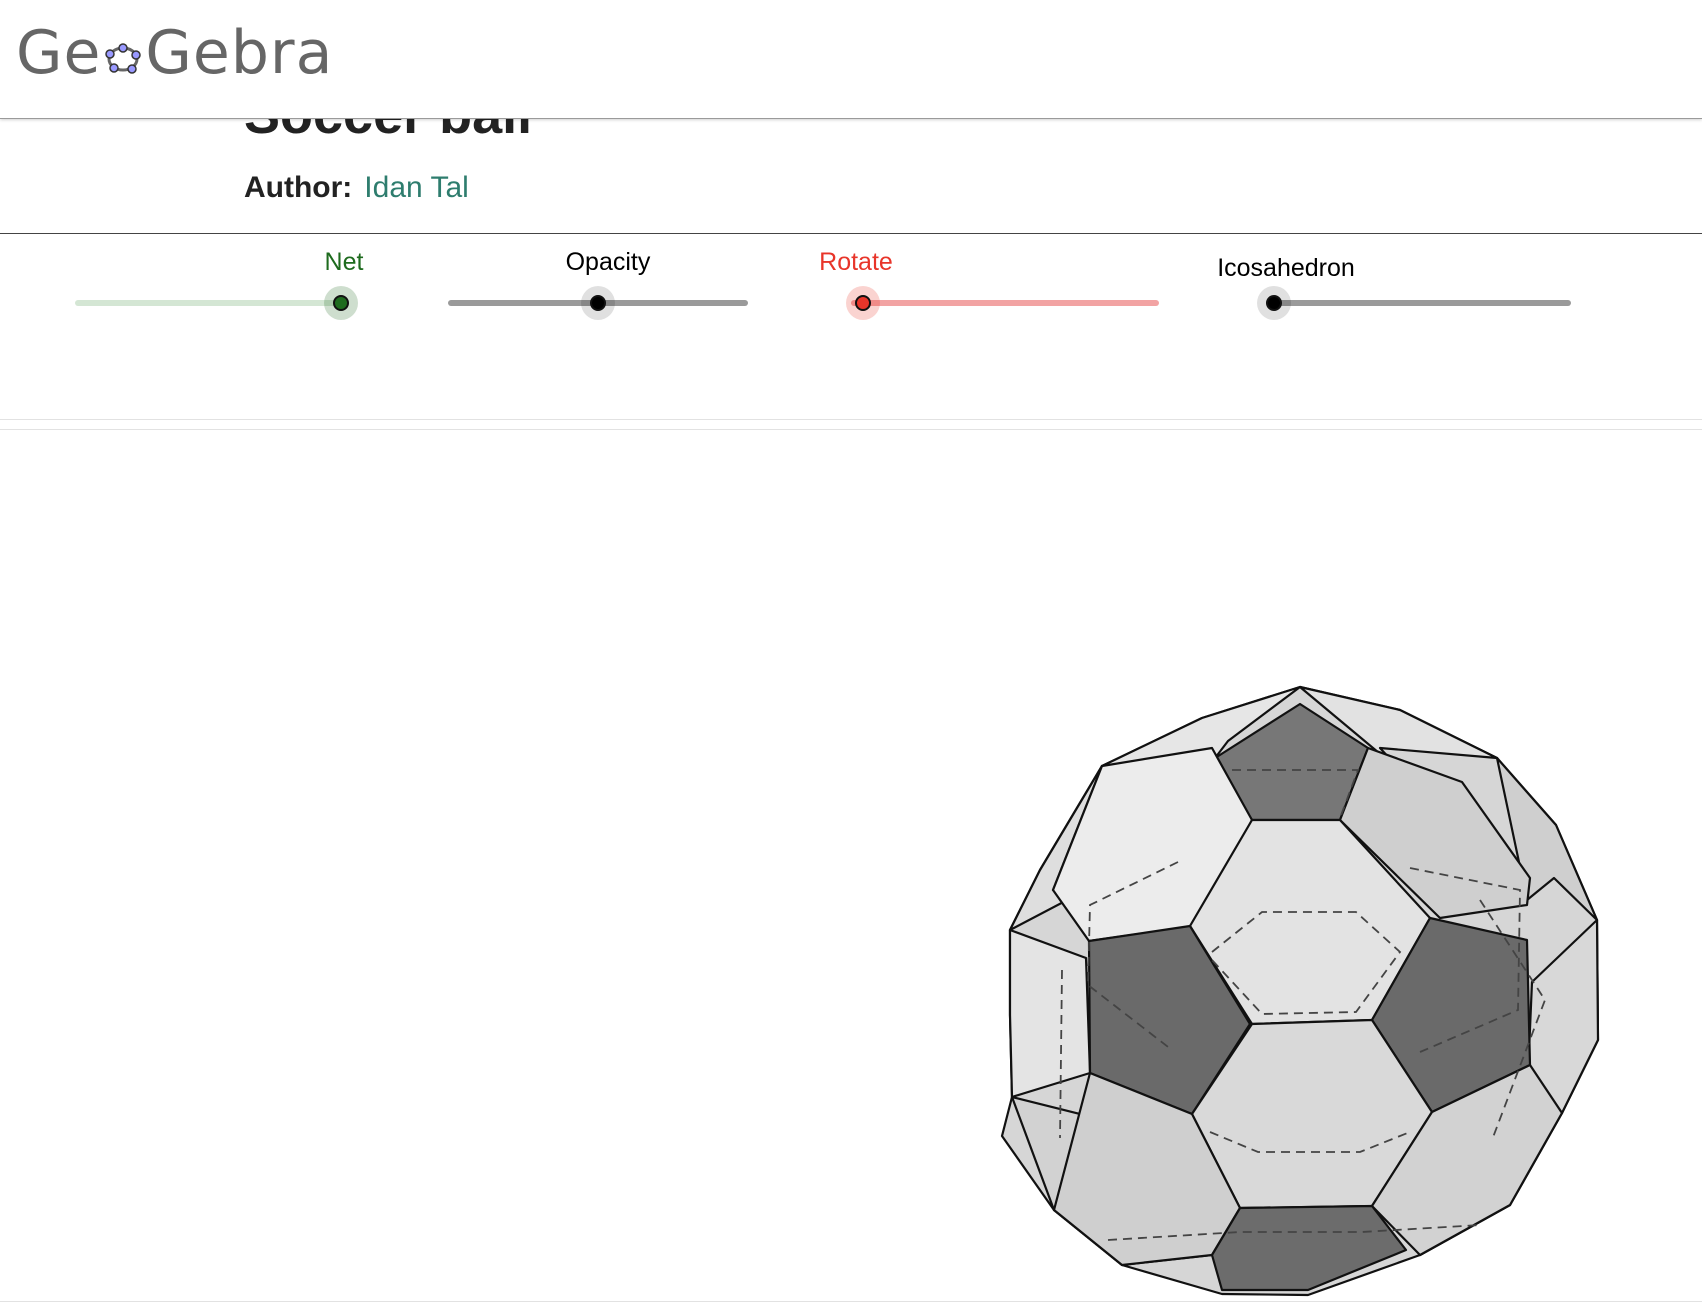 The image size is (1702, 1304). Describe the element at coordinates (239, 53) in the screenshot. I see `logo-text-end: Gebra` at that location.